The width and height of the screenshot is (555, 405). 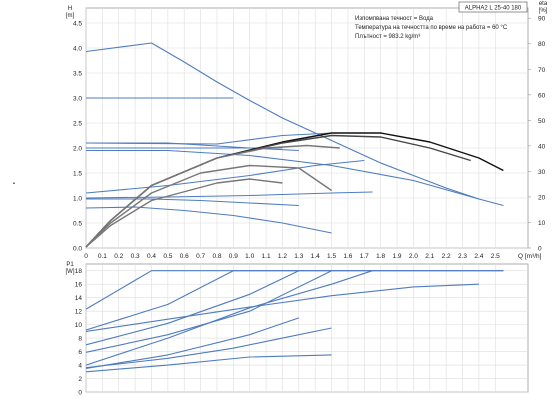 What do you see at coordinates (315, 256) in the screenshot?
I see `x-tick-label: 1.4` at bounding box center [315, 256].